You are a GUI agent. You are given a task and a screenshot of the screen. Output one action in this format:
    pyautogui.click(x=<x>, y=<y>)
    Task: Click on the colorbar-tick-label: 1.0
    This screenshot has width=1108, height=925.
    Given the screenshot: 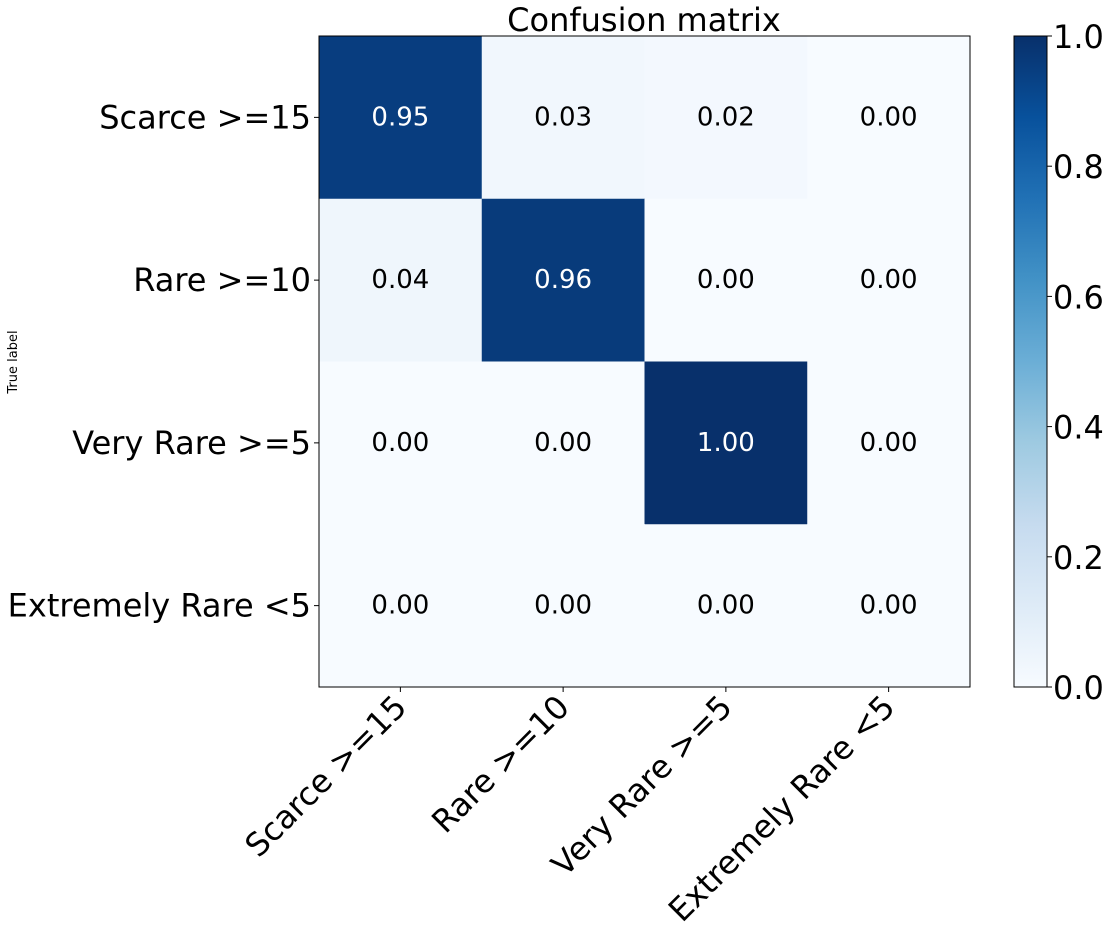 What is the action you would take?
    pyautogui.click(x=1078, y=37)
    